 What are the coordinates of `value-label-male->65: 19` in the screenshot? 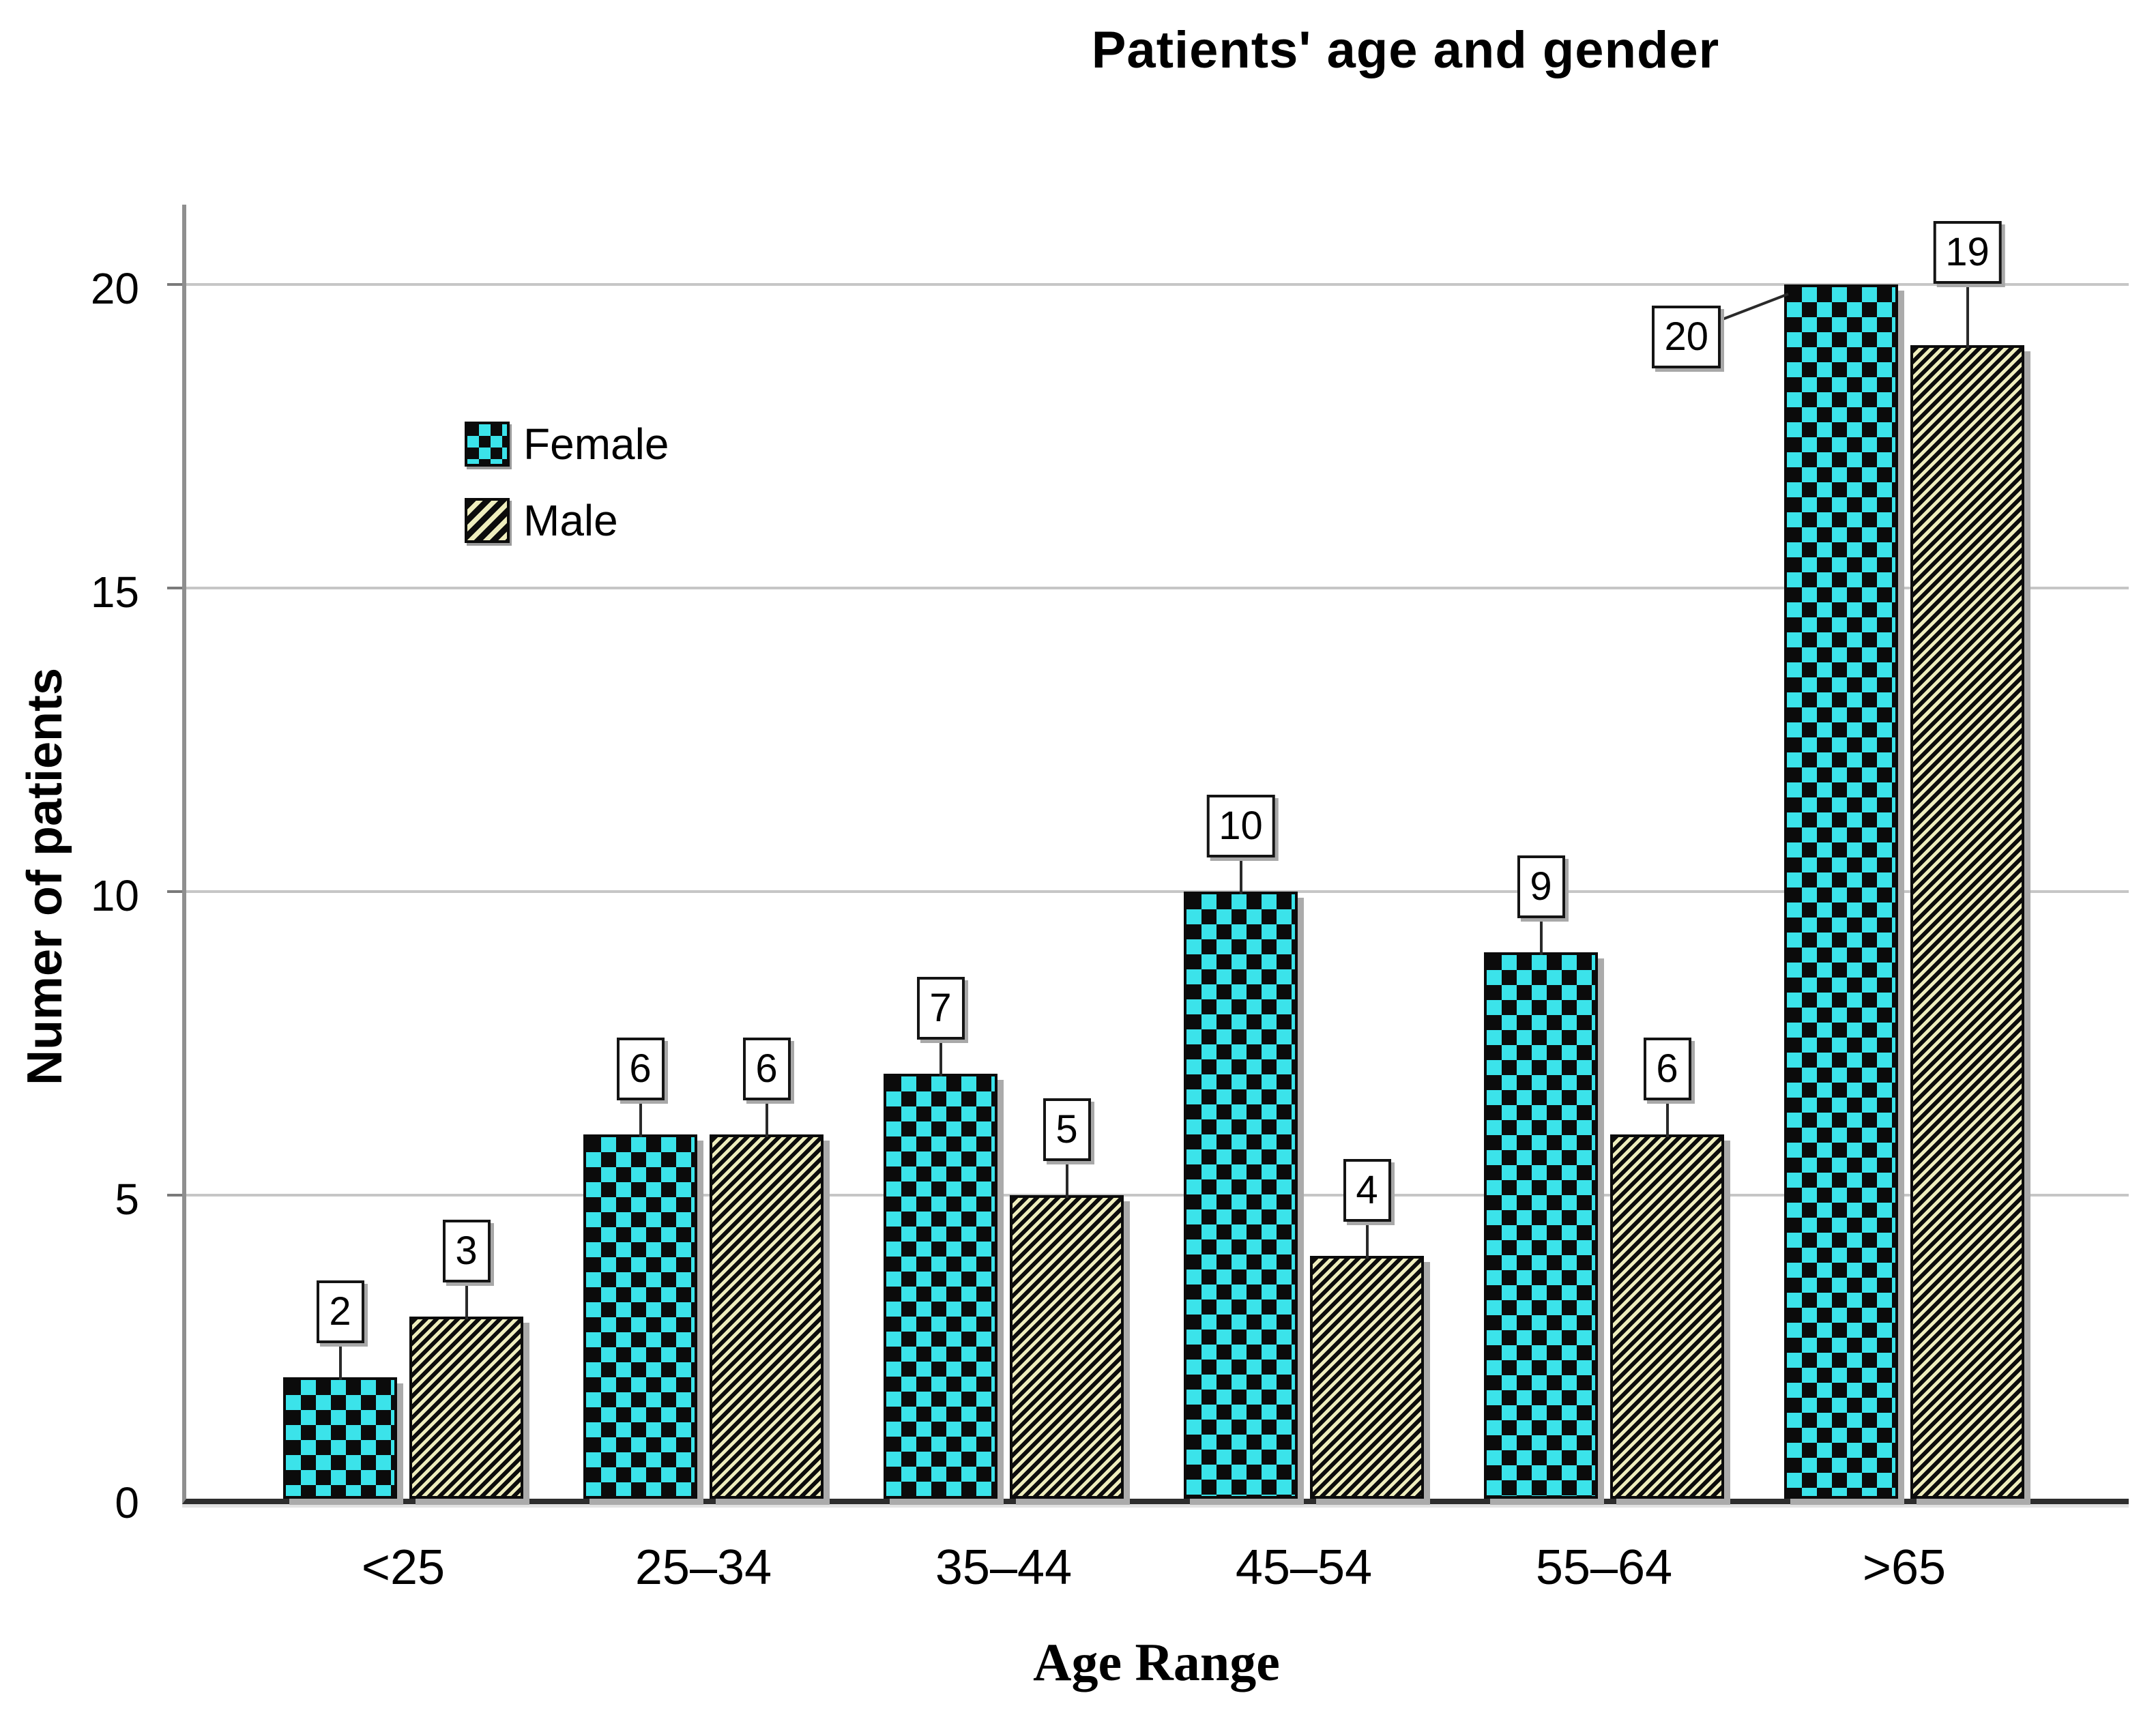 It's located at (1967, 252).